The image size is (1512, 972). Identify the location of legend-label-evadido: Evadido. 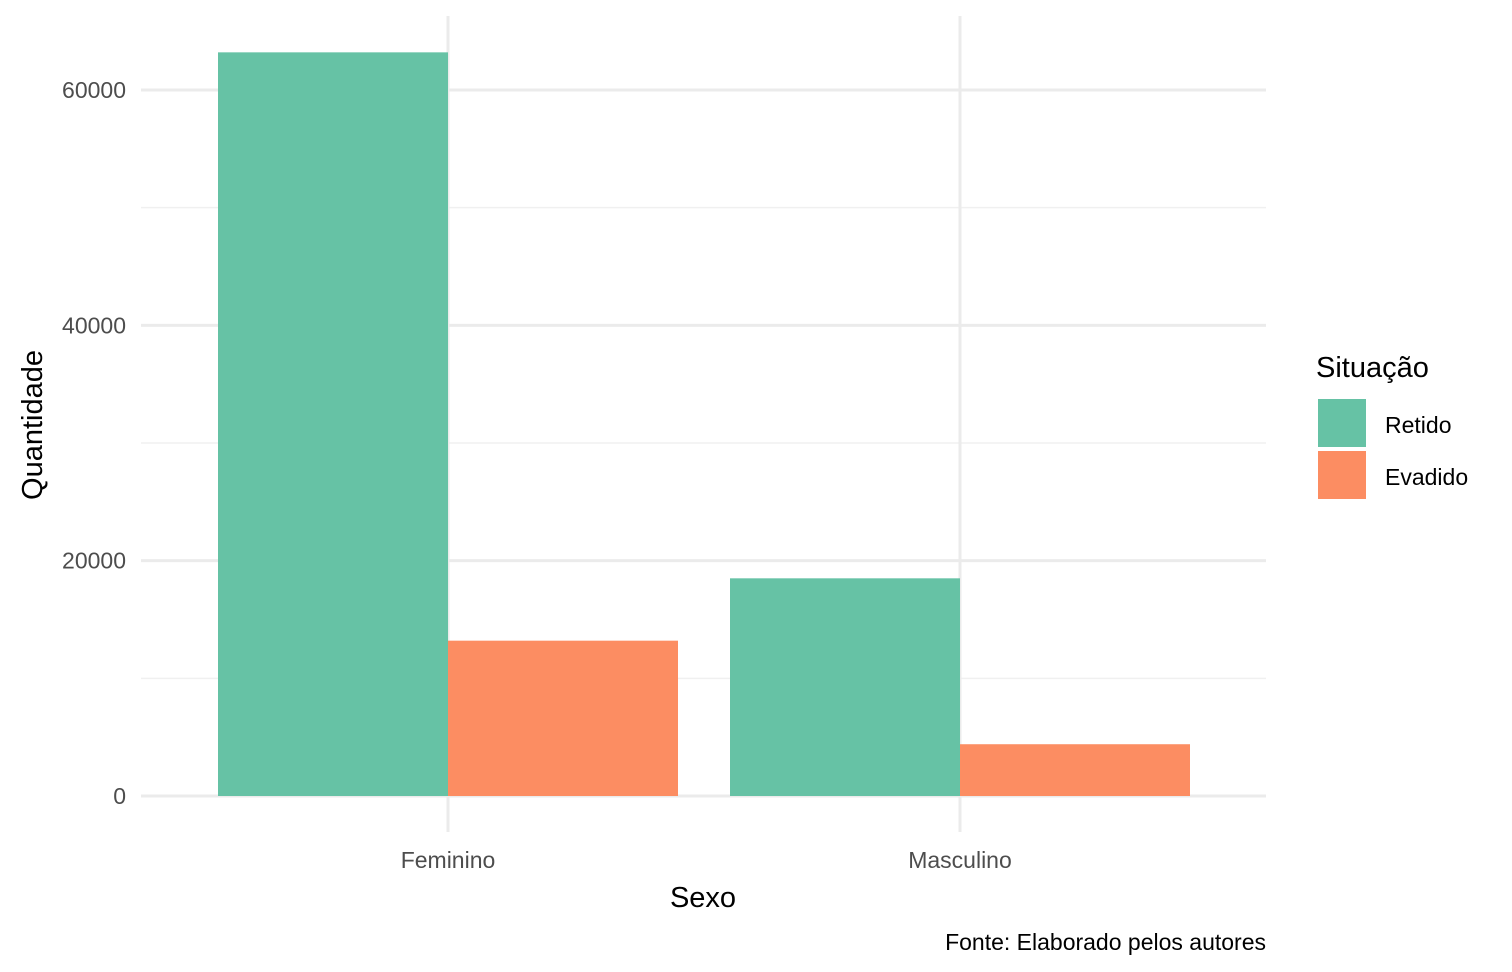
(1426, 477).